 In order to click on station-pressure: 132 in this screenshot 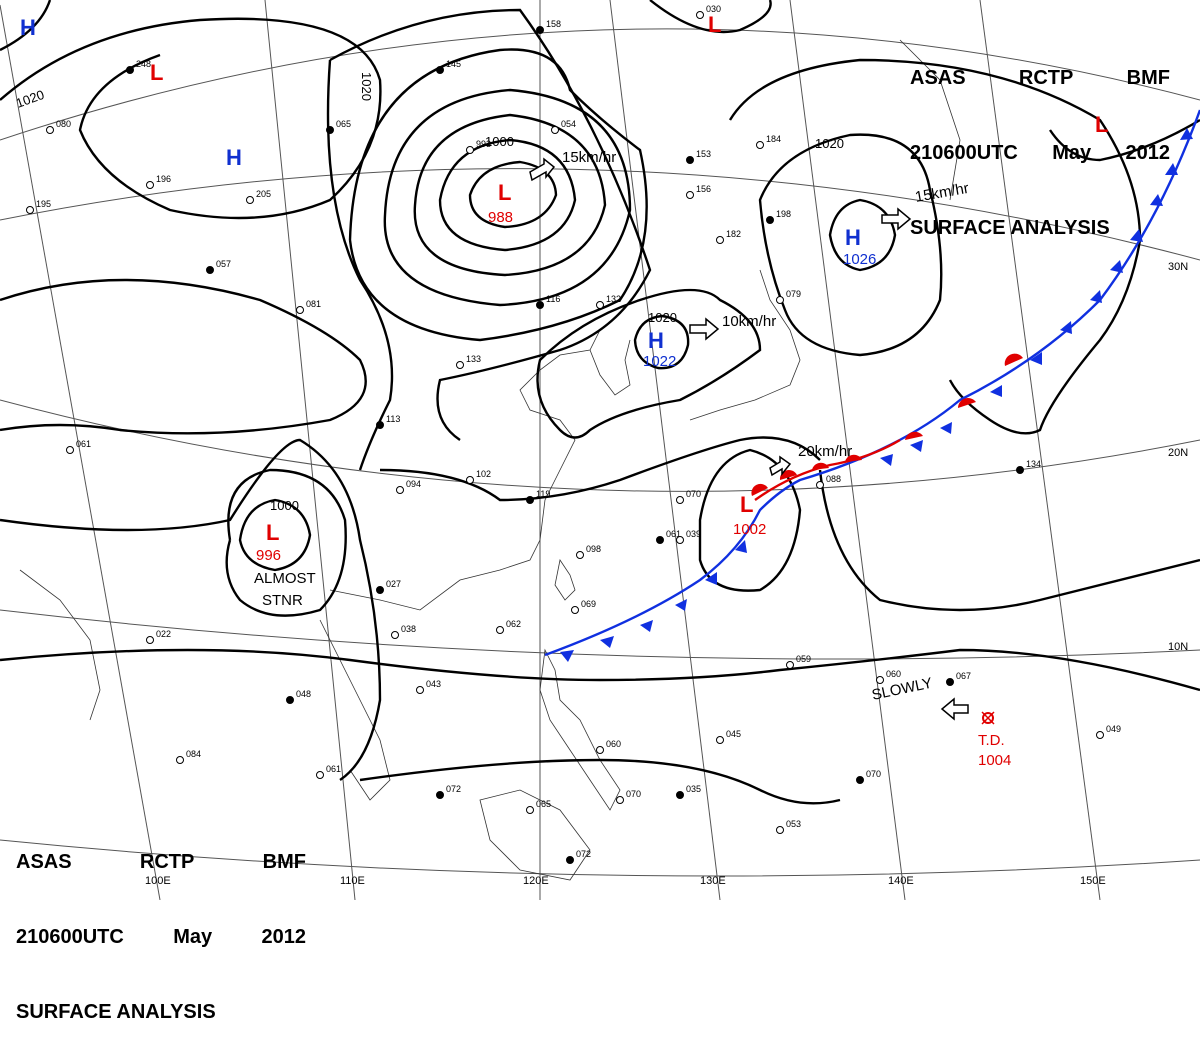, I will do `click(613, 299)`.